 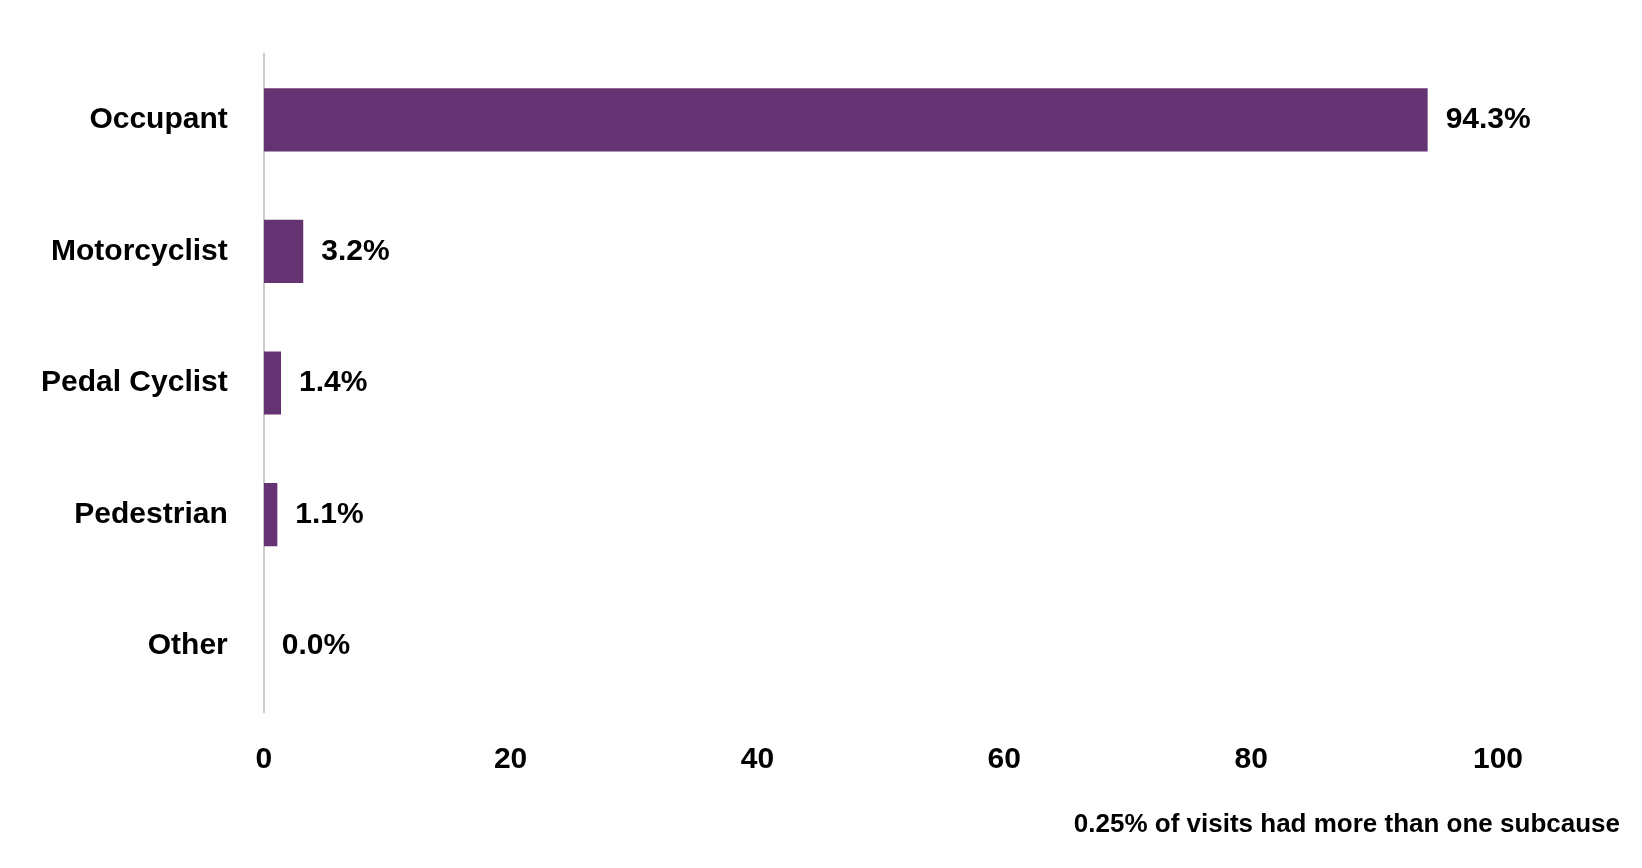 What do you see at coordinates (510, 758) in the screenshot?
I see `x-tick-label: 20` at bounding box center [510, 758].